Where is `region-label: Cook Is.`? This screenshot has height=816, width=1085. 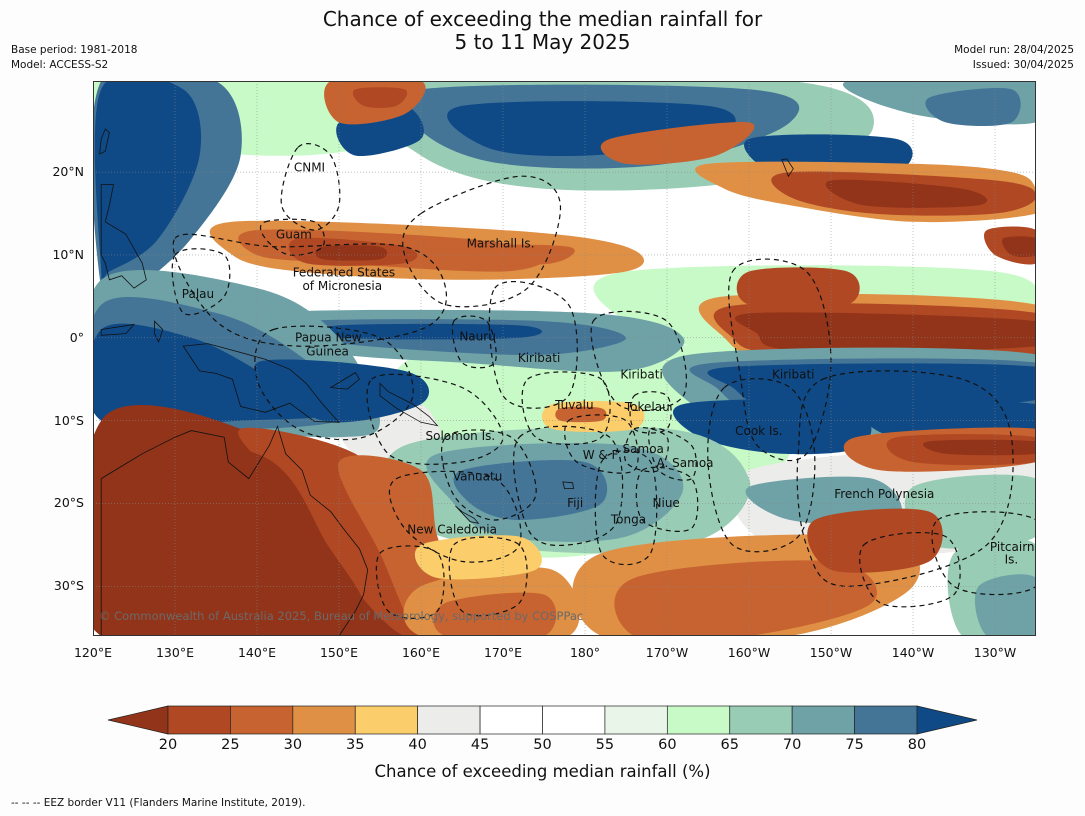
region-label: Cook Is. is located at coordinates (758, 431).